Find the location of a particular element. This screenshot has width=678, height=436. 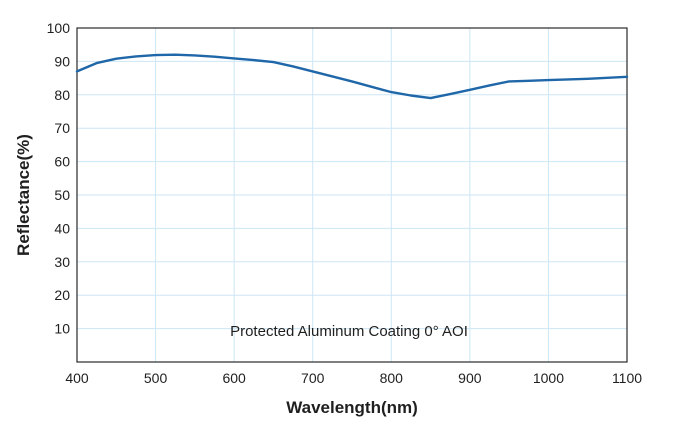

y-tick-label: 90 is located at coordinates (62, 61).